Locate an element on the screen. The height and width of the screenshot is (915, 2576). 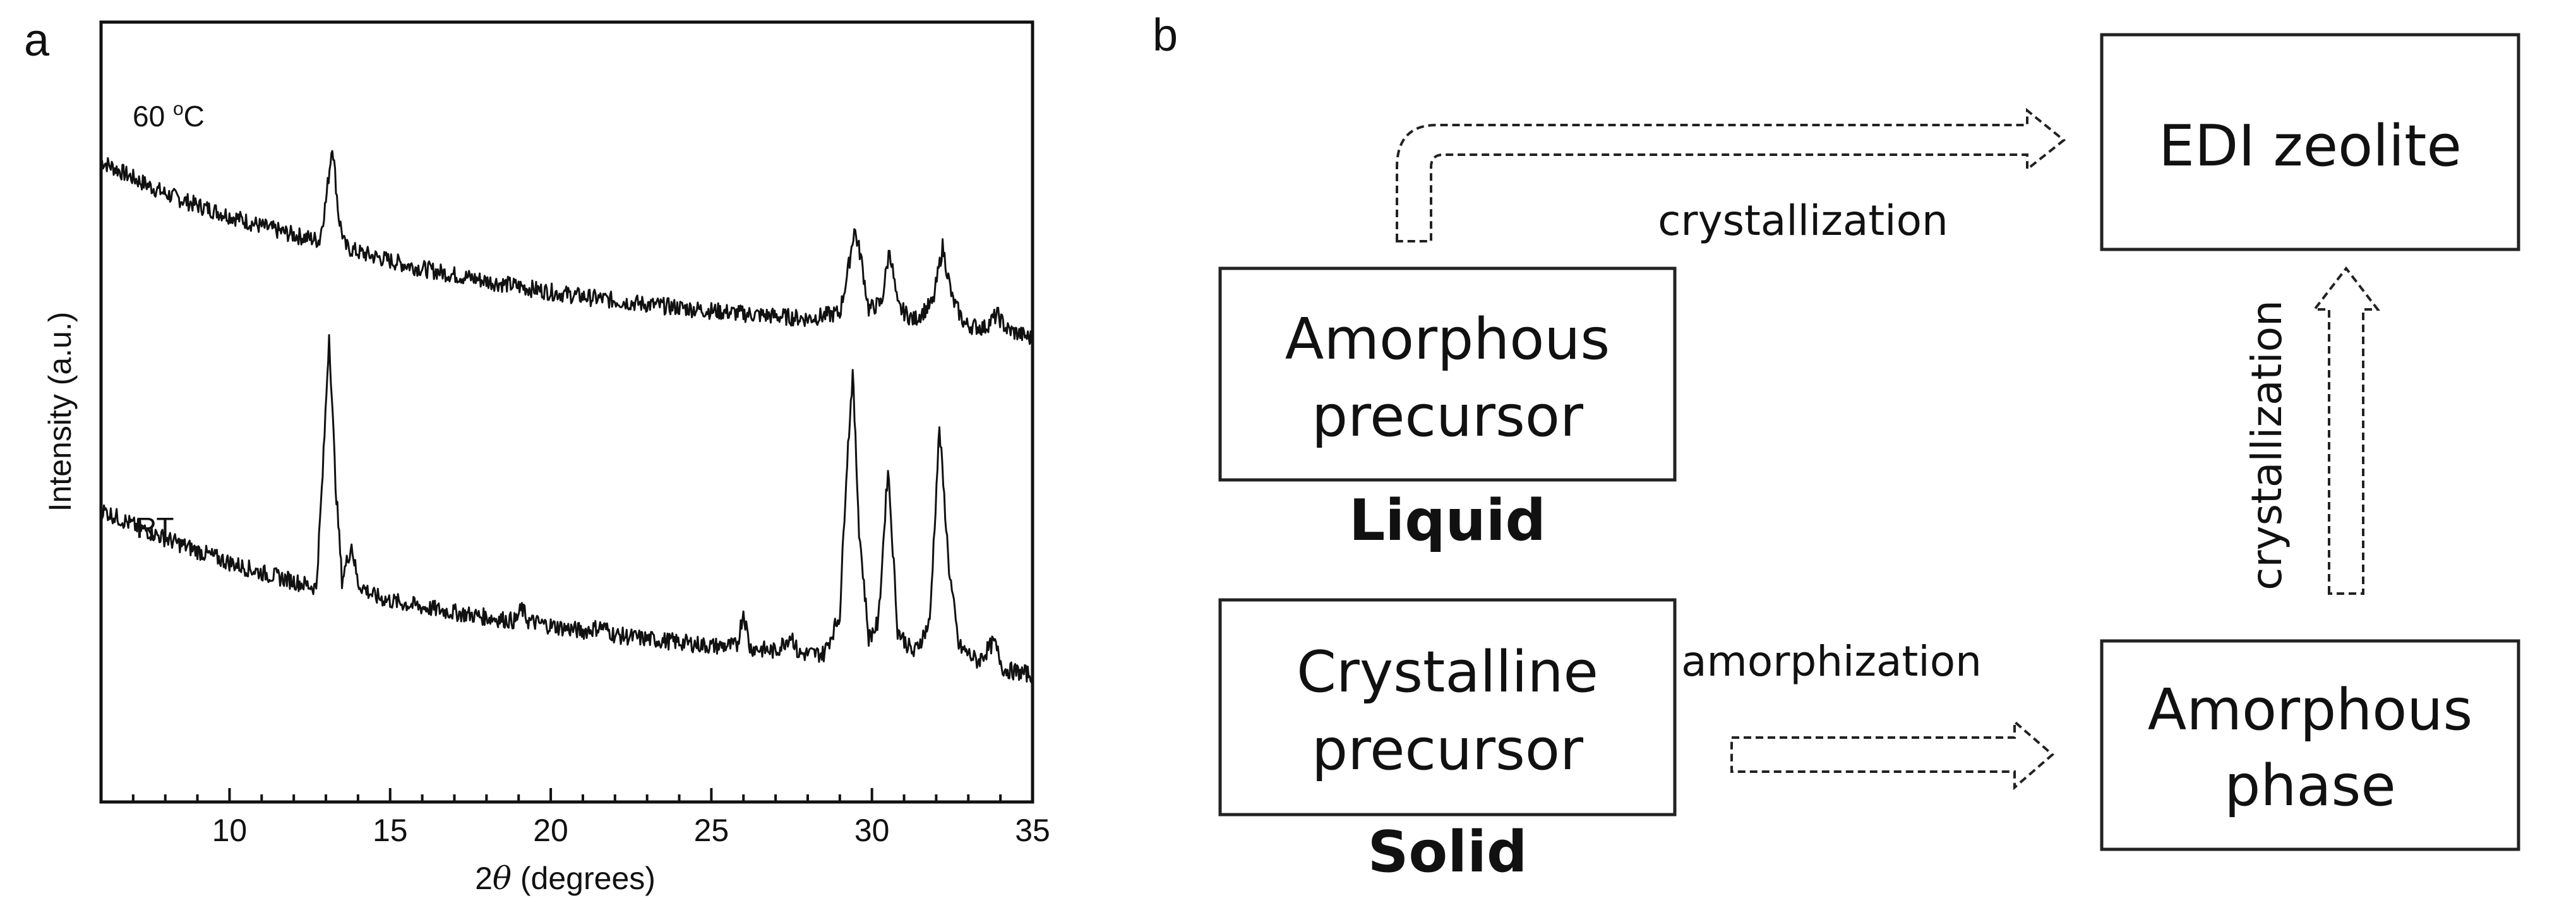
crystalline-precursor-line2: precursor is located at coordinates (1447, 750).